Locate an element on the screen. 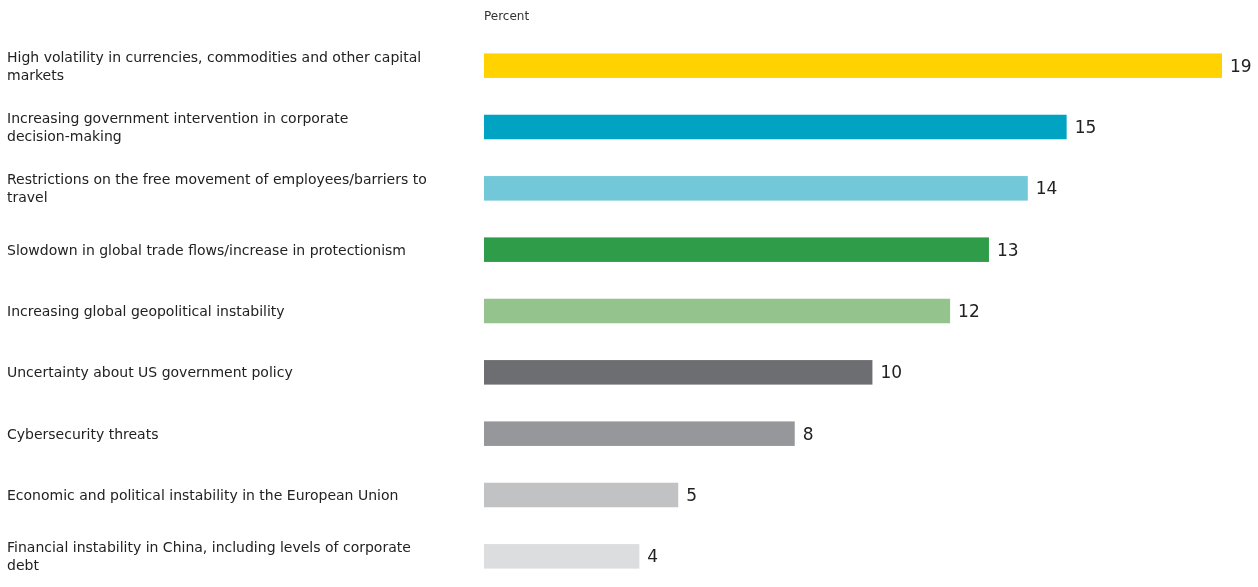  y-tick-label: Economic and political instability in the European Union is located at coordinates (203, 495).